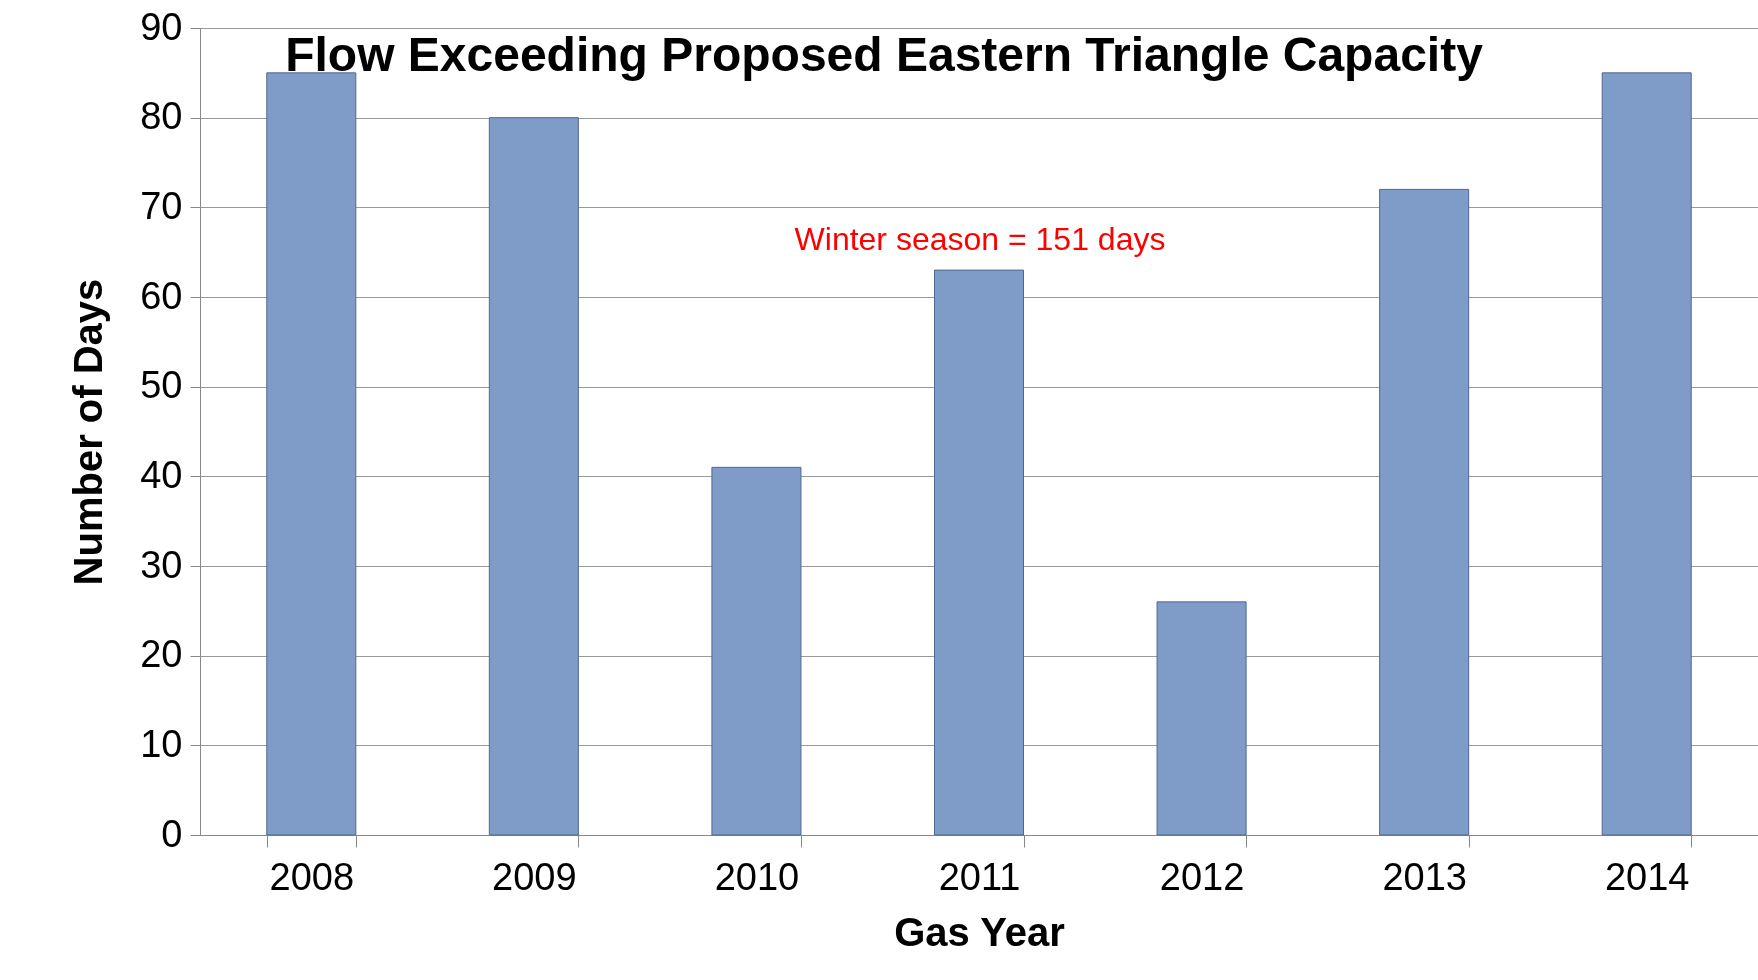  I want to click on y-tick-label: 40, so click(161, 474).